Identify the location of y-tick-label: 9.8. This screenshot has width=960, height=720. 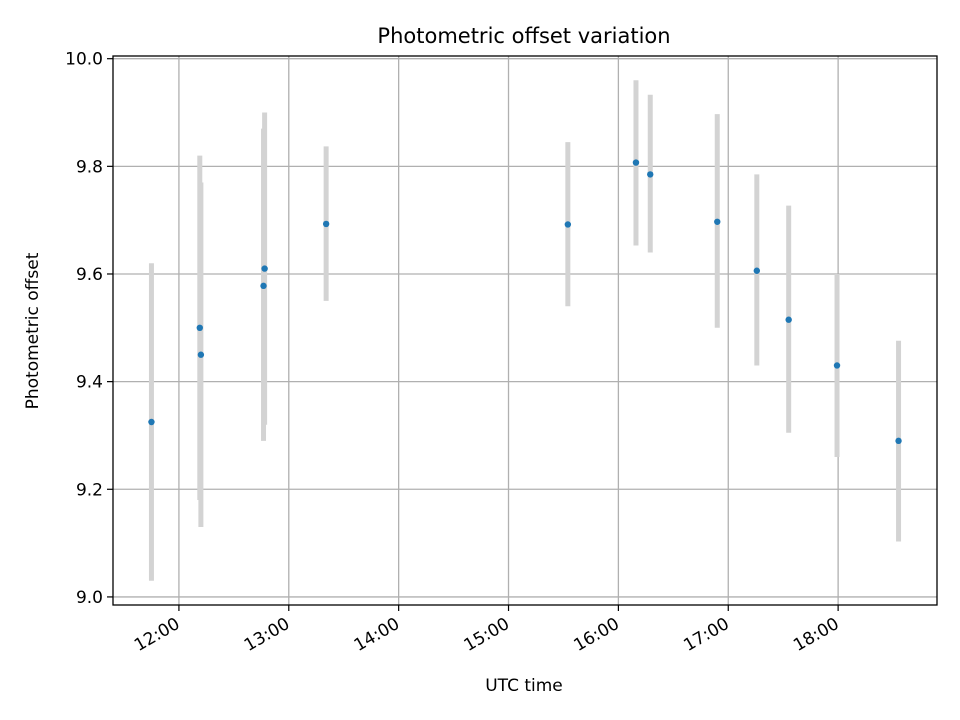
(89, 167).